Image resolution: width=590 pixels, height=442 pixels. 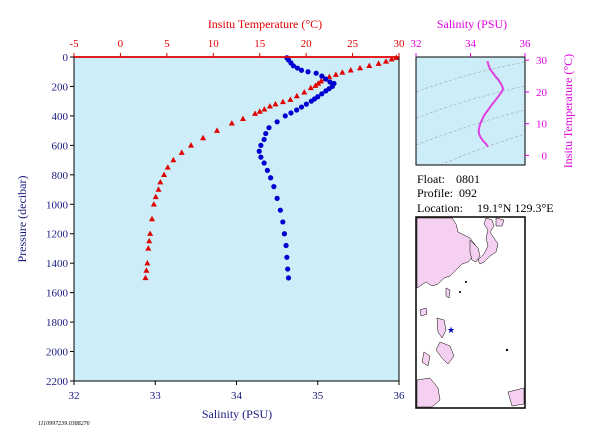 What do you see at coordinates (515, 208) in the screenshot?
I see `location-value: 19.1°N 129.3°E` at bounding box center [515, 208].